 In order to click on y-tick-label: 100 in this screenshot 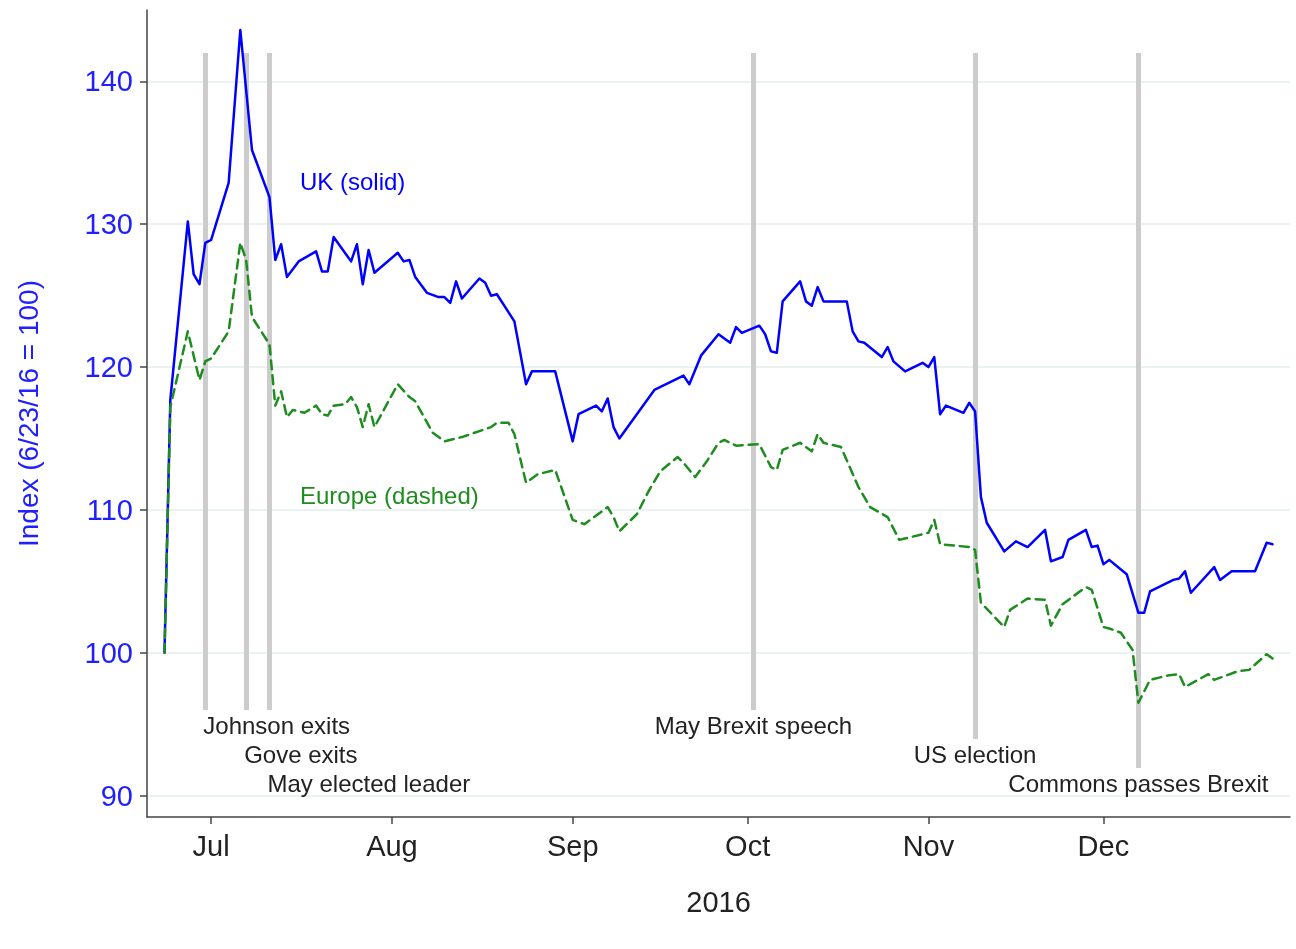, I will do `click(108, 652)`.